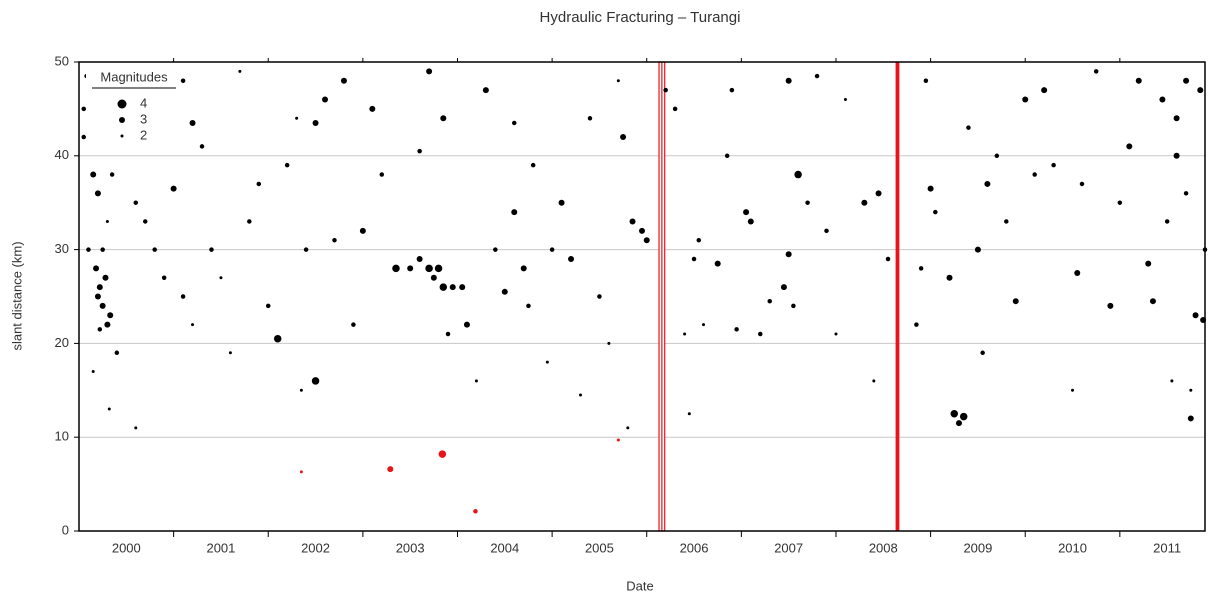 This screenshot has width=1217, height=601. What do you see at coordinates (897, 296) in the screenshot?
I see `fracture-period` at bounding box center [897, 296].